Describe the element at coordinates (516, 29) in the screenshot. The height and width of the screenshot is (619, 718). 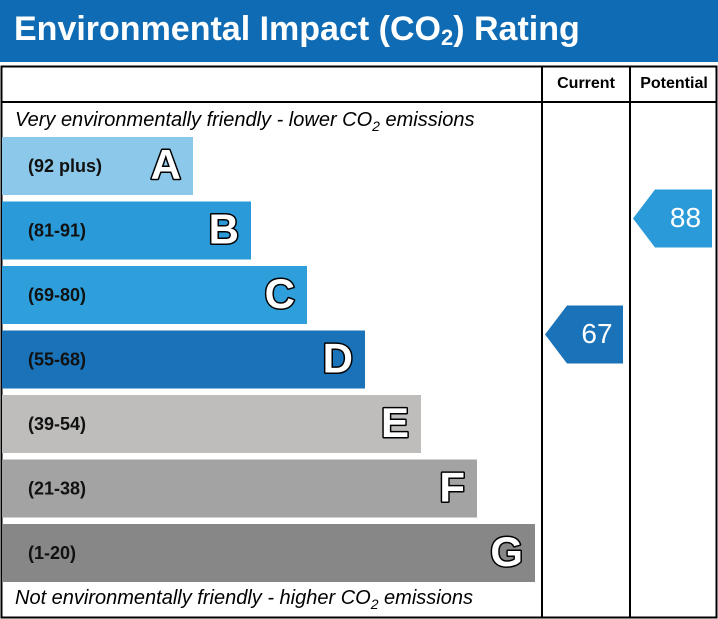
I see `title-text: ) Rating` at that location.